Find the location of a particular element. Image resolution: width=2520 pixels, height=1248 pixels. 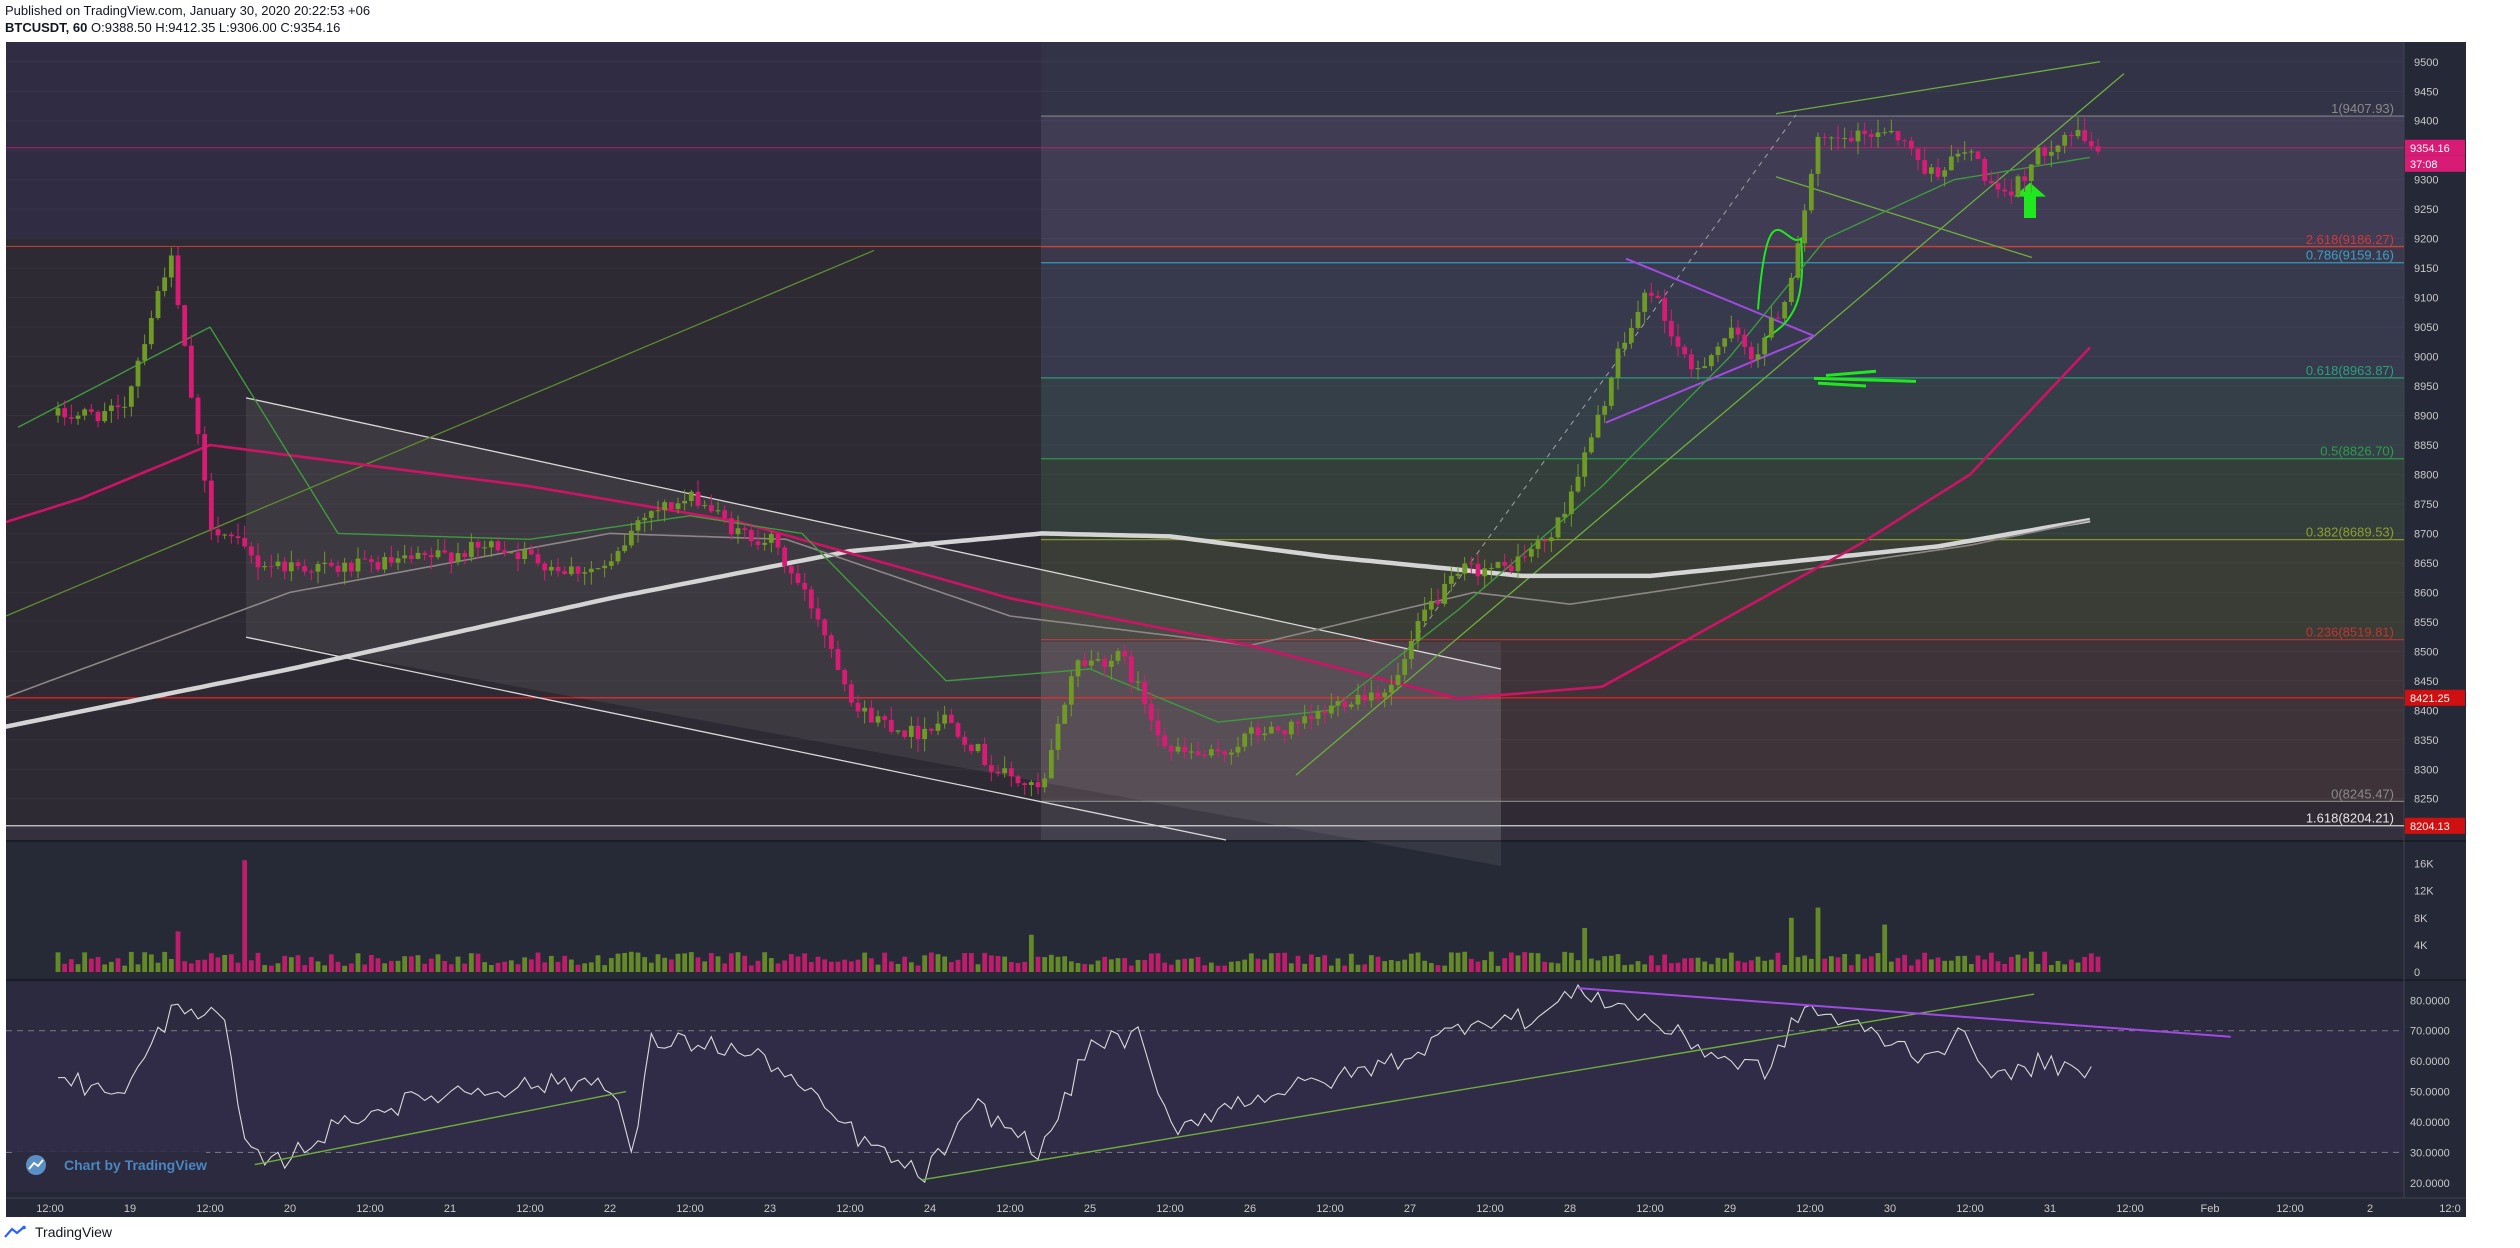

time-axis-tick: 12:00 is located at coordinates (1650, 1209).